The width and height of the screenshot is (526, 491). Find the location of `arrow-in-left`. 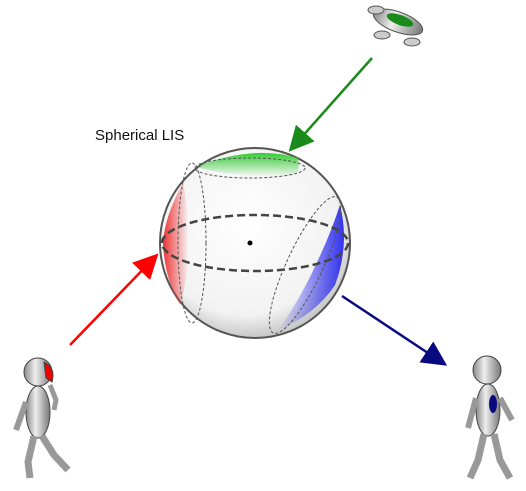

arrow-in-left is located at coordinates (114, 299).